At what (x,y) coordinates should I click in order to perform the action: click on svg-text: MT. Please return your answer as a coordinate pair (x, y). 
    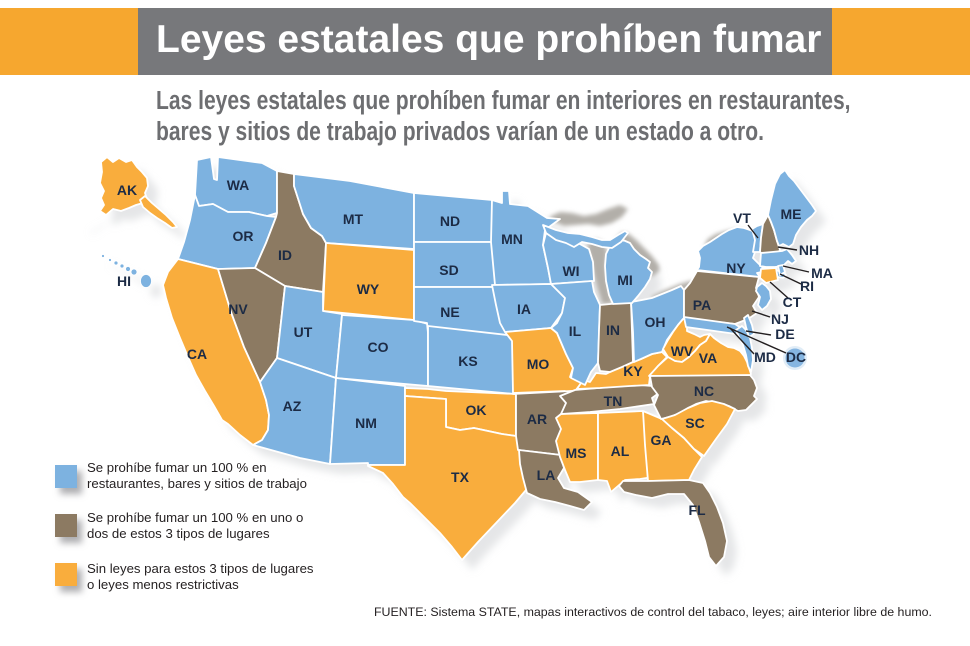
    Looking at the image, I should click on (353, 219).